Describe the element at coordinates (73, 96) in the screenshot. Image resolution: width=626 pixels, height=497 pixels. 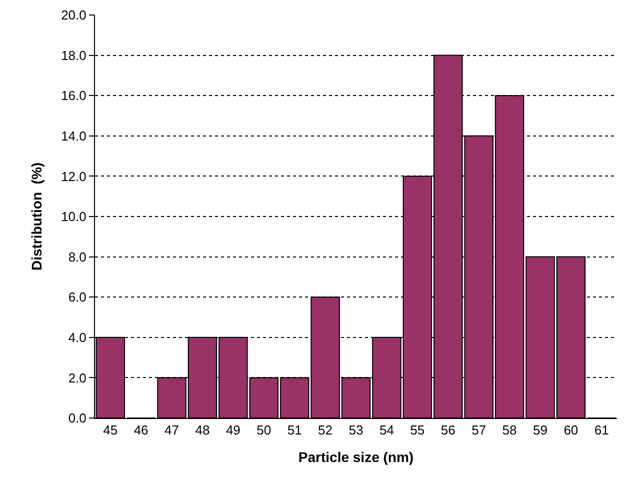
I see `y-tick-label: 16.0` at that location.